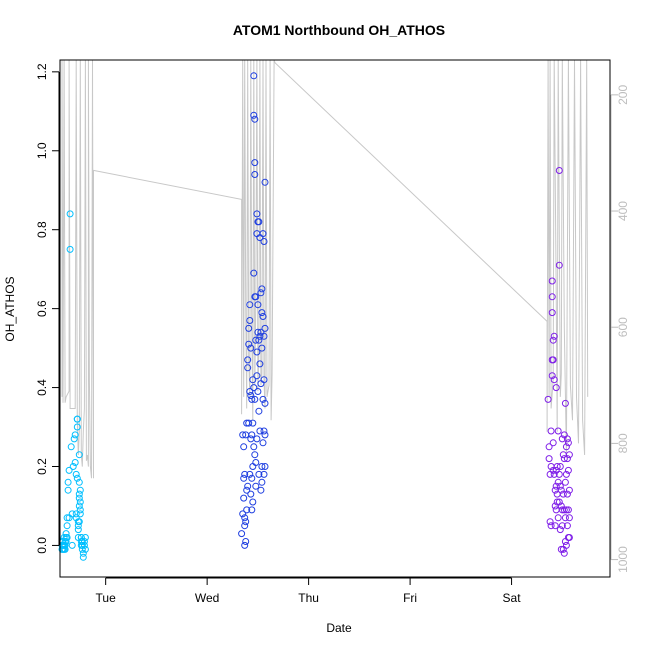  What do you see at coordinates (42, 387) in the screenshot?
I see `y-tick-label: 0.4` at bounding box center [42, 387].